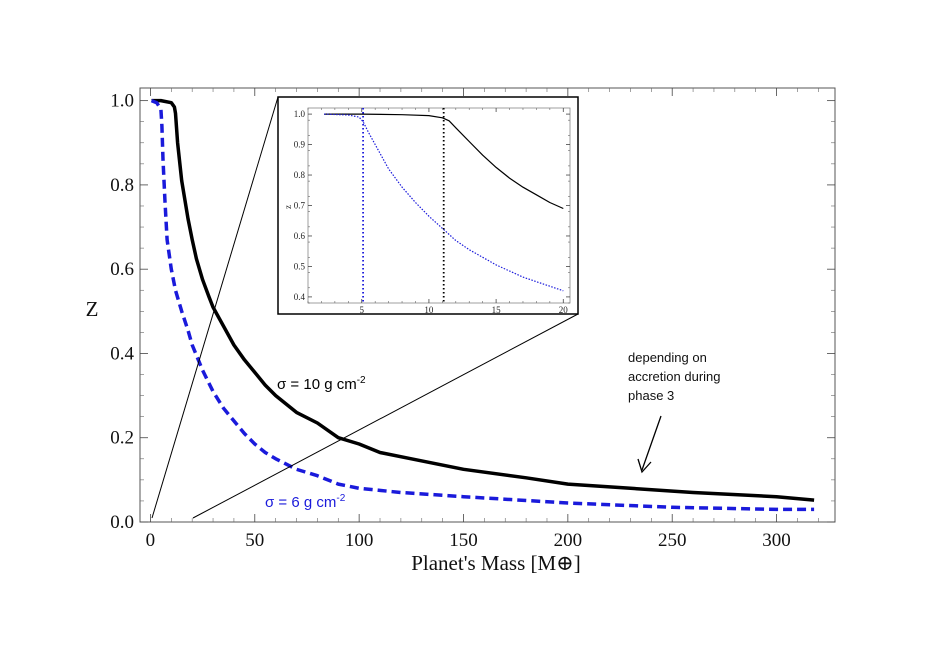  I want to click on x-axis-title: Planet's Mass [M⊕], so click(496, 563).